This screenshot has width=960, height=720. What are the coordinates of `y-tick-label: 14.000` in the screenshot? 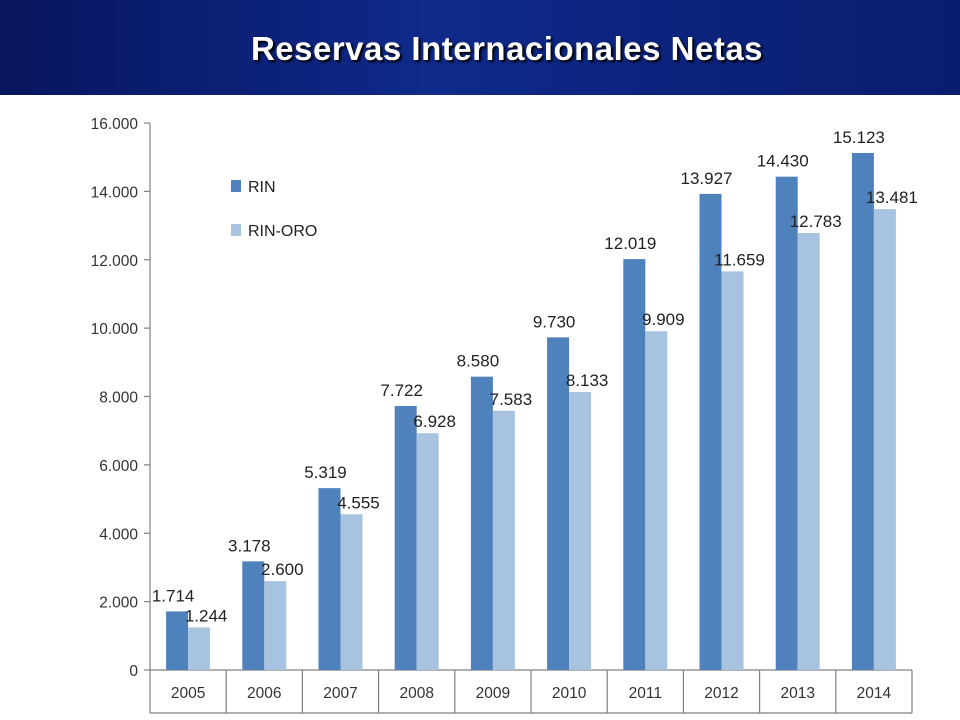 It's located at (115, 192).